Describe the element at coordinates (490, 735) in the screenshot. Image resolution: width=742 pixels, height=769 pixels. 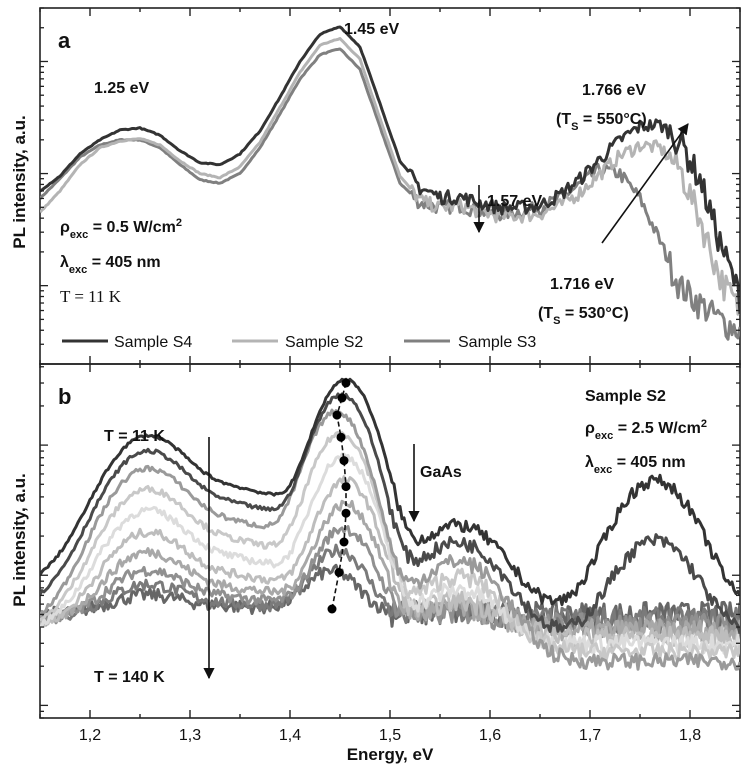
I see `x-tick-label: 1,6` at that location.